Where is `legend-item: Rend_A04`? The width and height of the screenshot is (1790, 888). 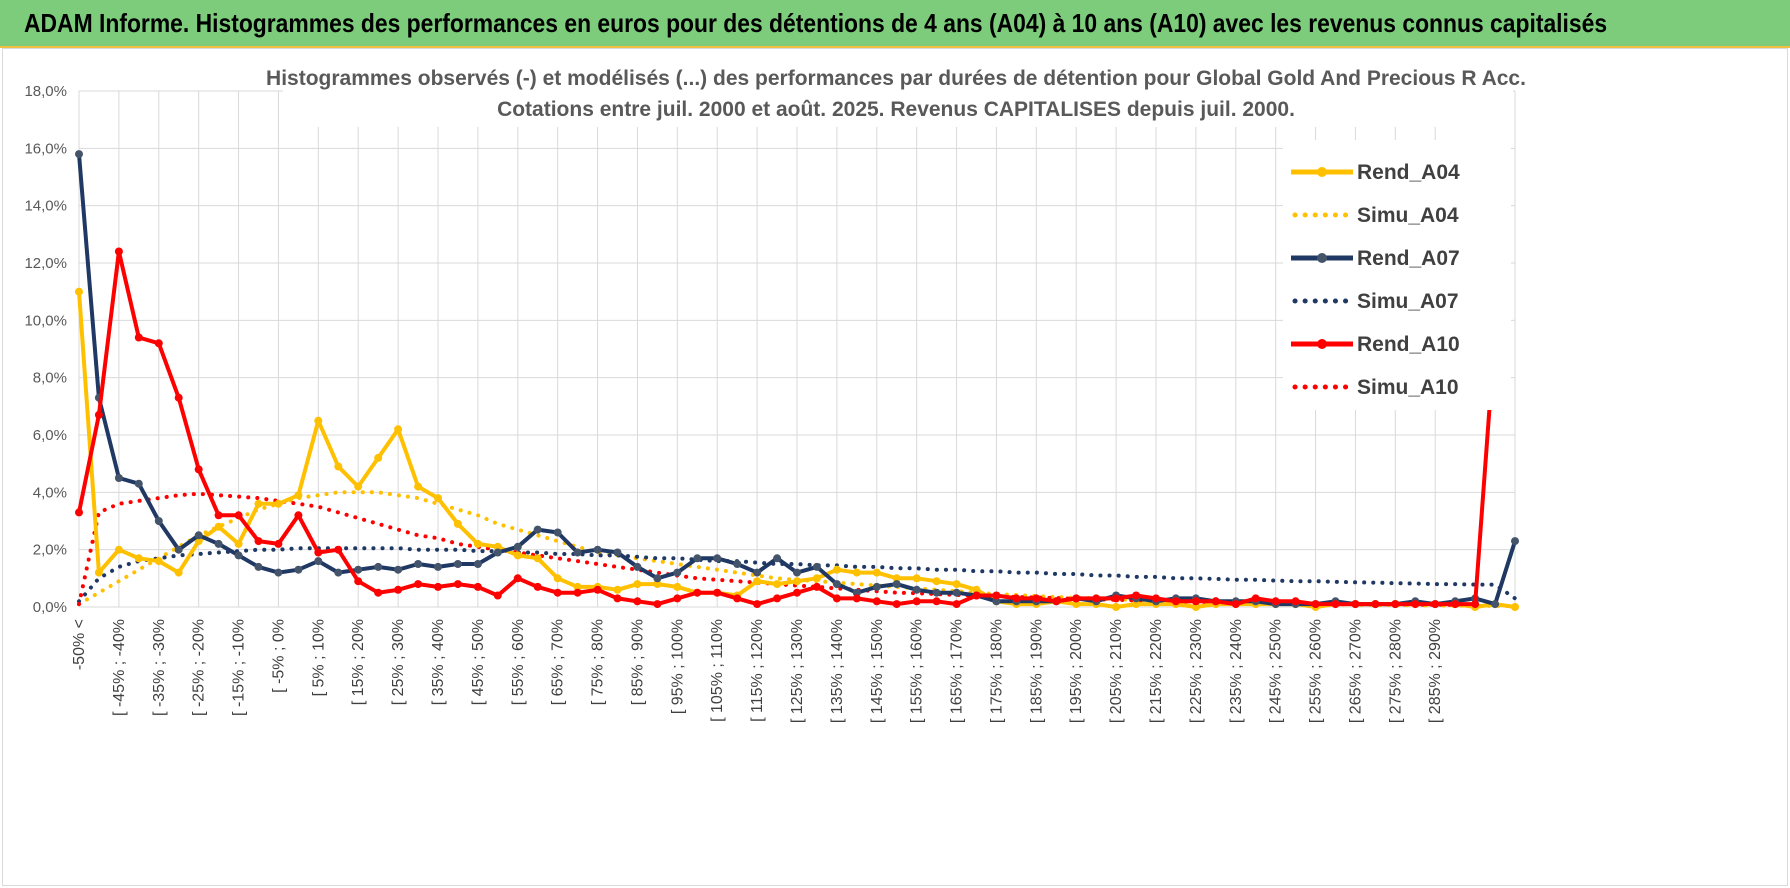 legend-item: Rend_A04 is located at coordinates (1375, 172).